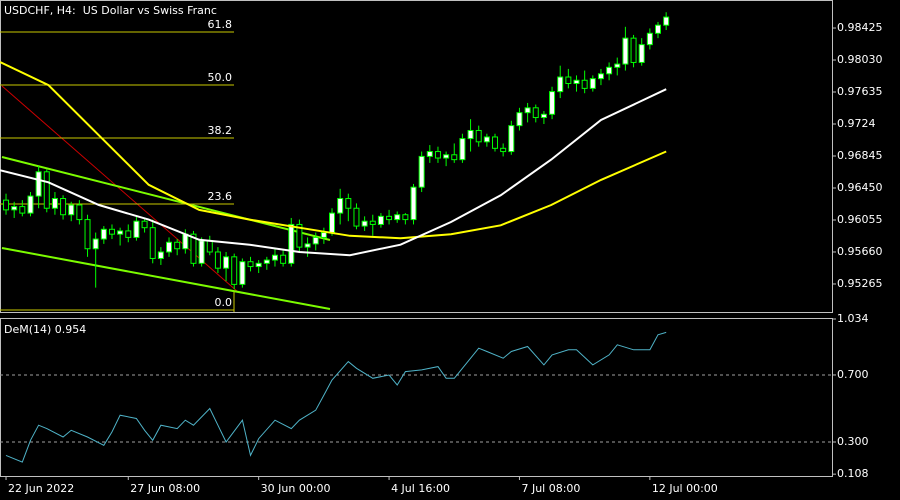 The height and width of the screenshot is (500, 900). I want to click on y-tick-label: 0.96845, so click(860, 155).